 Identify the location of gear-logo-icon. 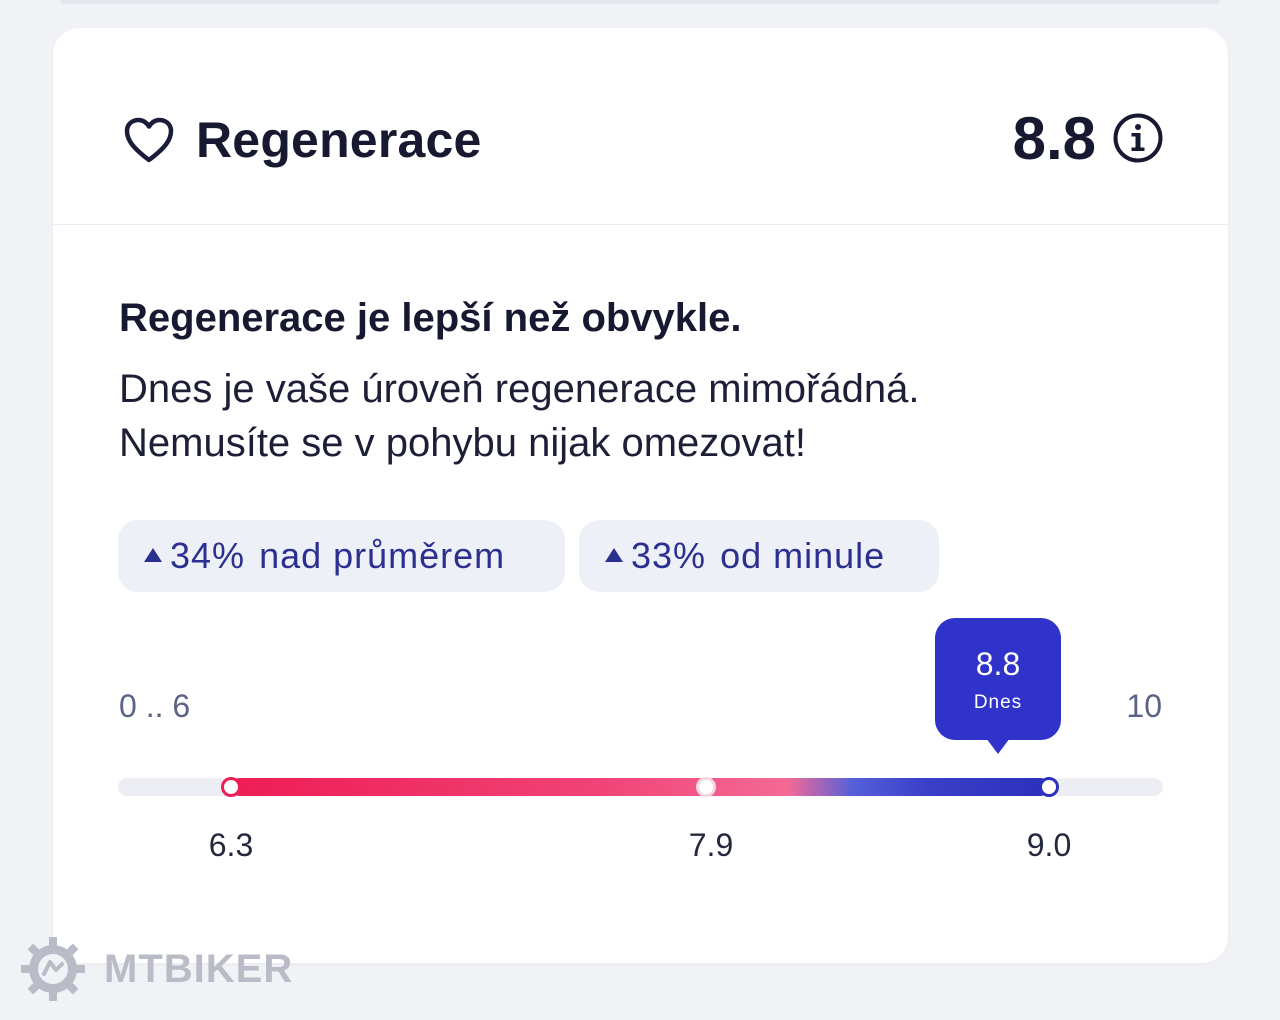
(53, 969).